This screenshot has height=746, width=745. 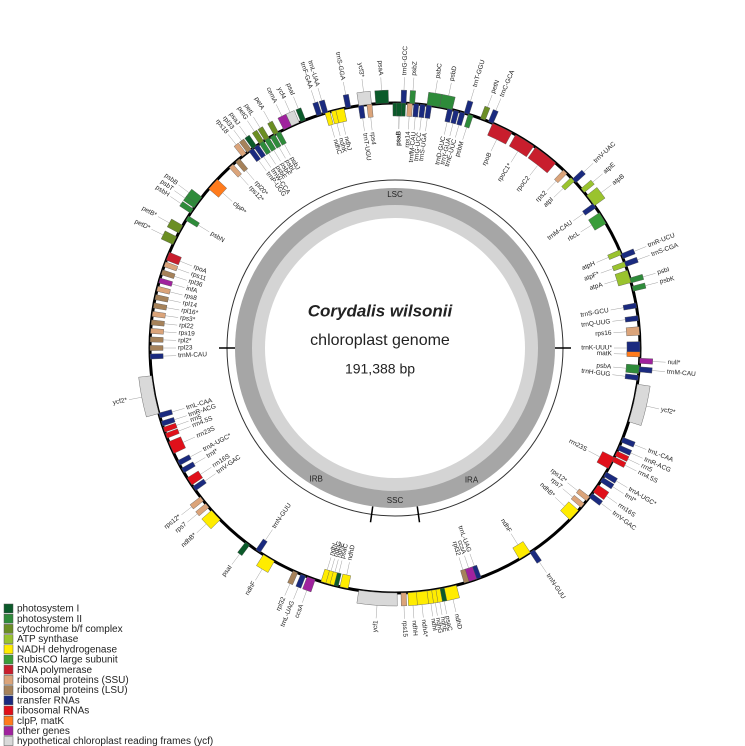 I want to click on gene-label: ccsA, so click(x=461, y=547).